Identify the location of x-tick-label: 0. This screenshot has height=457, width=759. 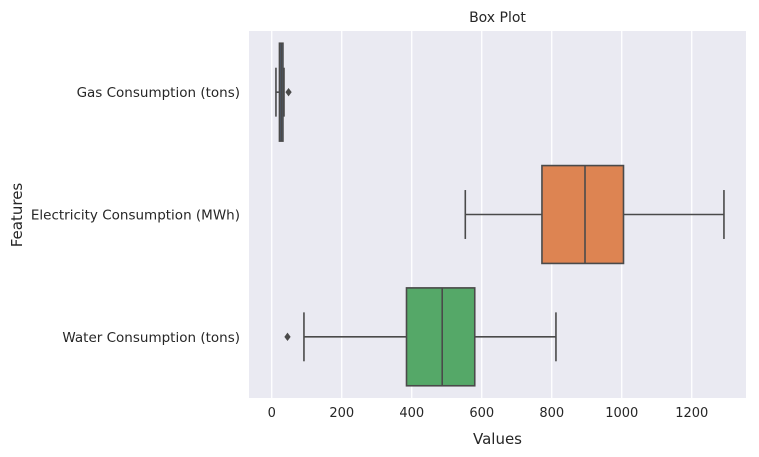
(272, 413).